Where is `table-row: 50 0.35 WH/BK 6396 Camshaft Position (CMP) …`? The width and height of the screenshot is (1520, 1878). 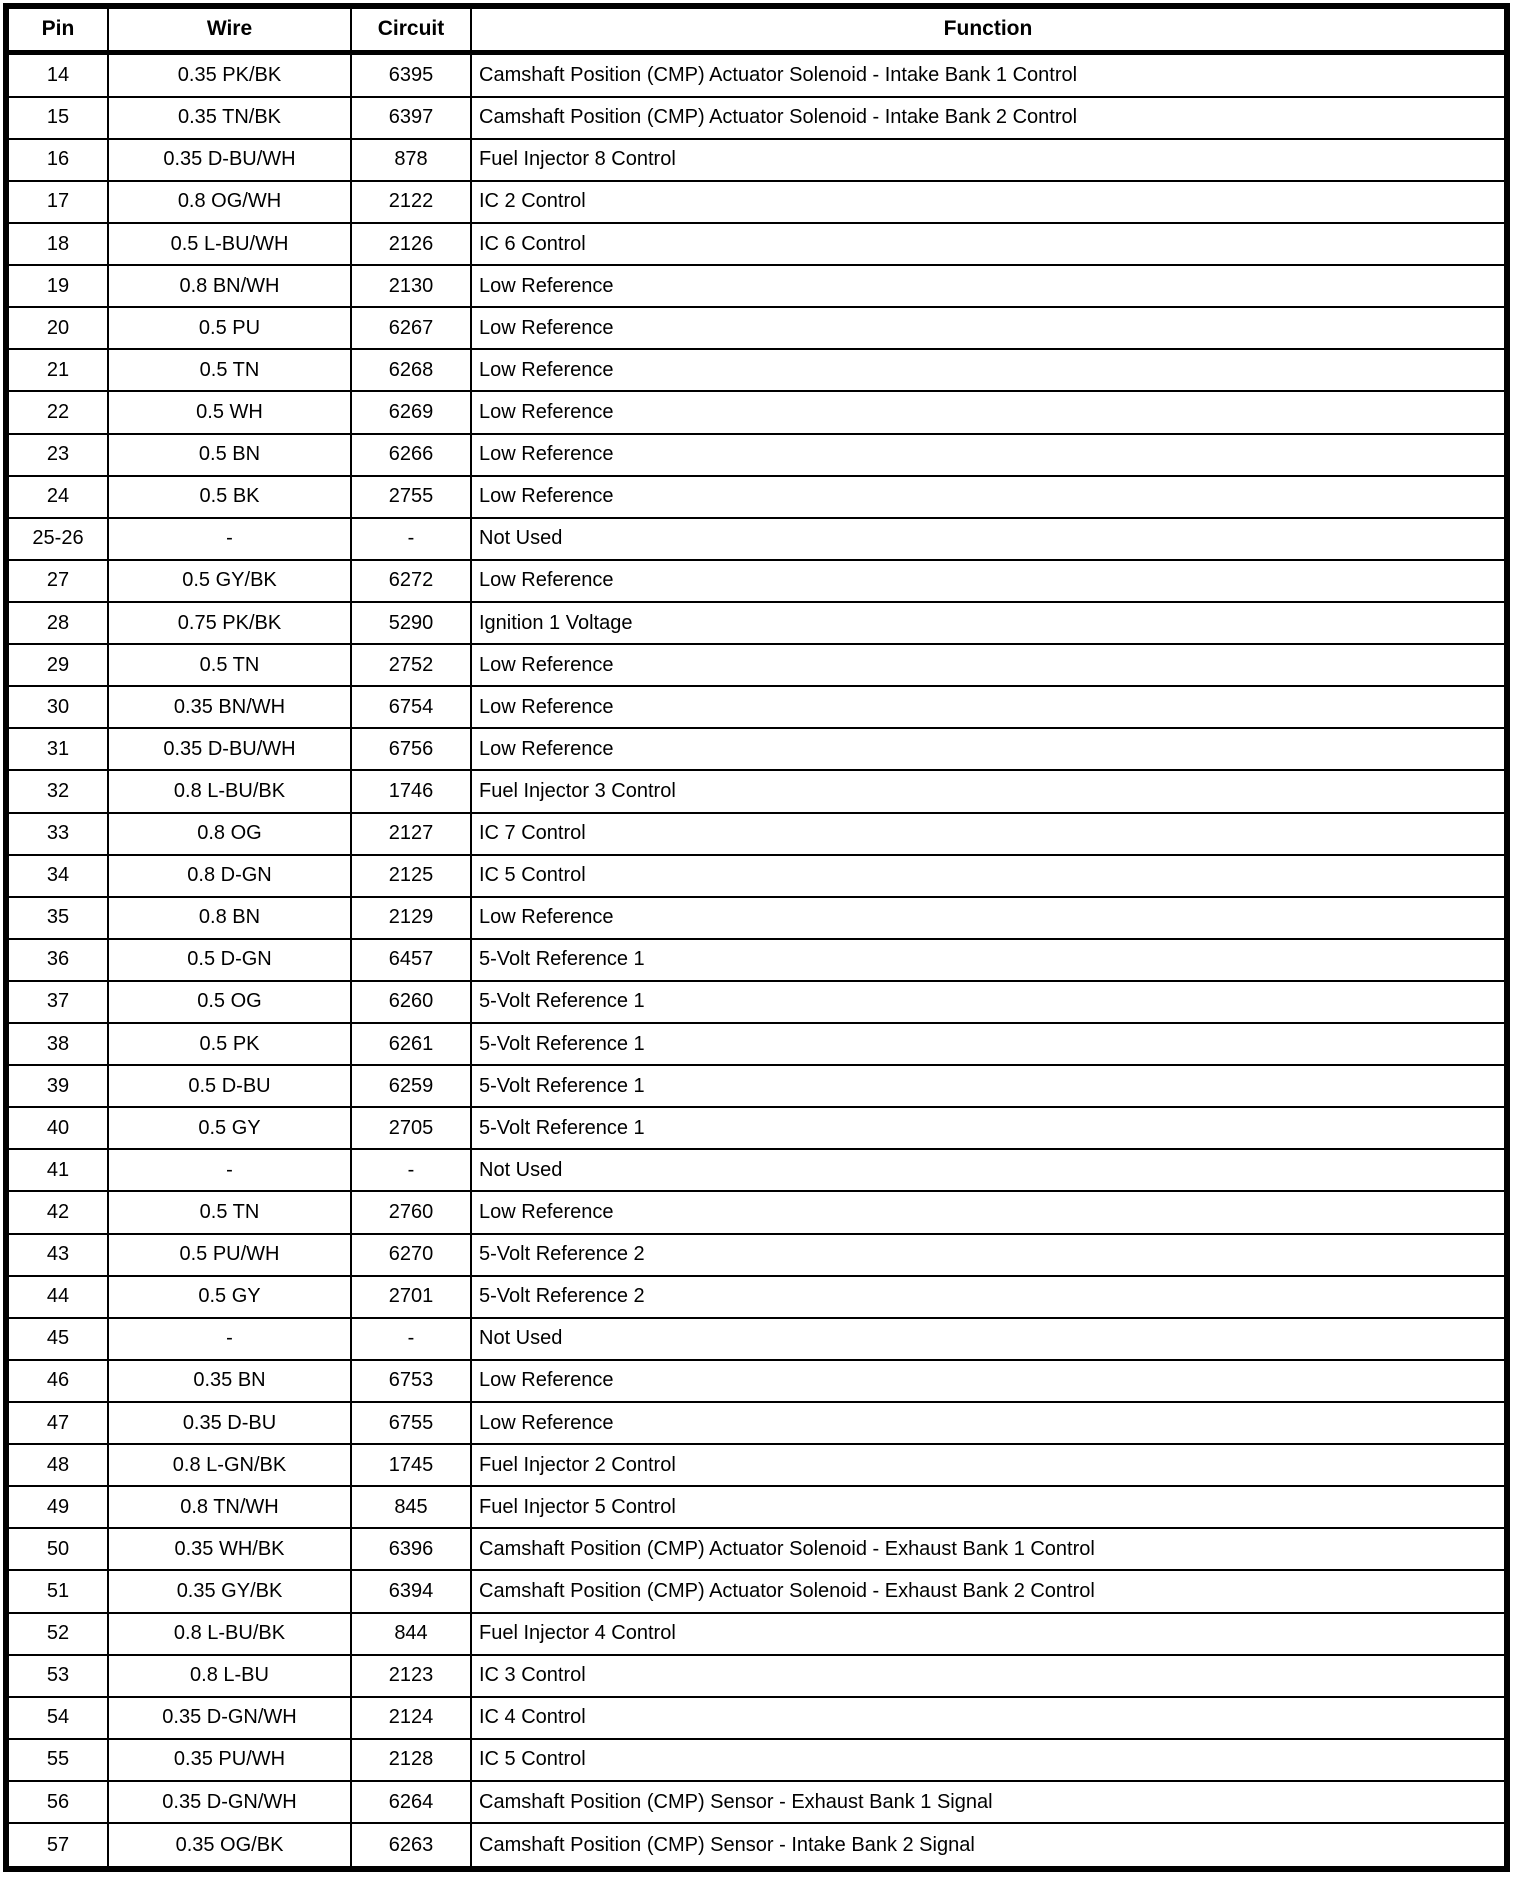
table-row: 50 0.35 WH/BK 6396 Camshaft Position (CMP) … is located at coordinates (756, 1549).